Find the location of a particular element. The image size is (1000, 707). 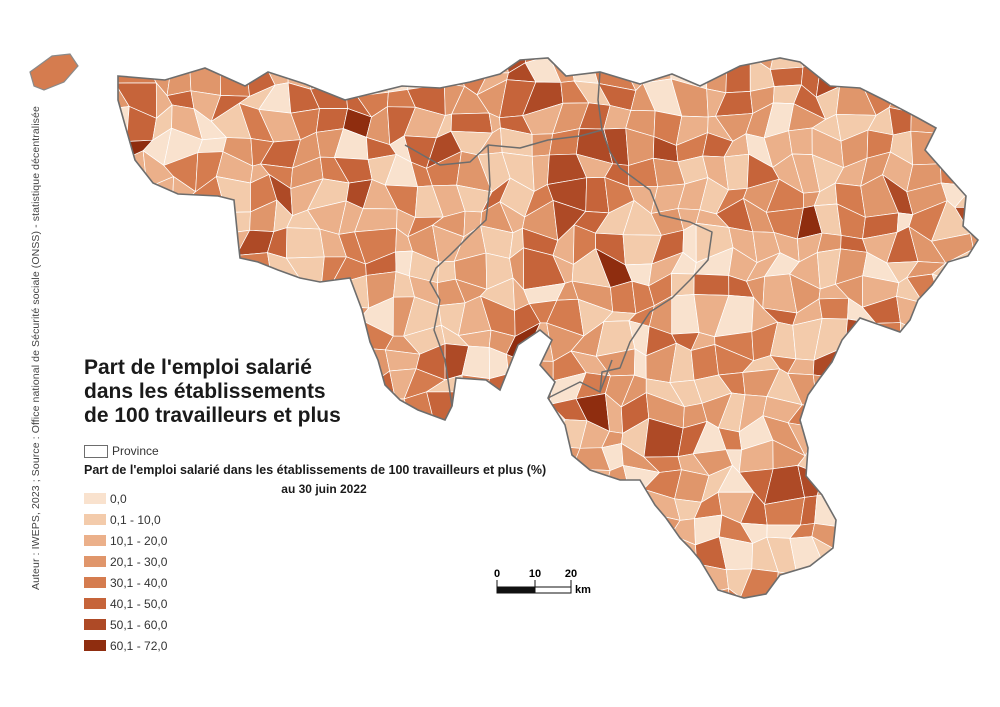

legend-label: 0,1 - 10,0 is located at coordinates (135, 519).